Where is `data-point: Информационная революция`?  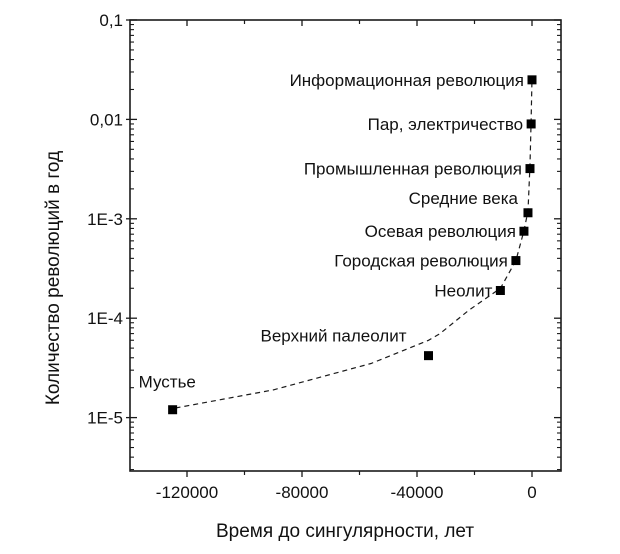
data-point: Информационная революция is located at coordinates (413, 80).